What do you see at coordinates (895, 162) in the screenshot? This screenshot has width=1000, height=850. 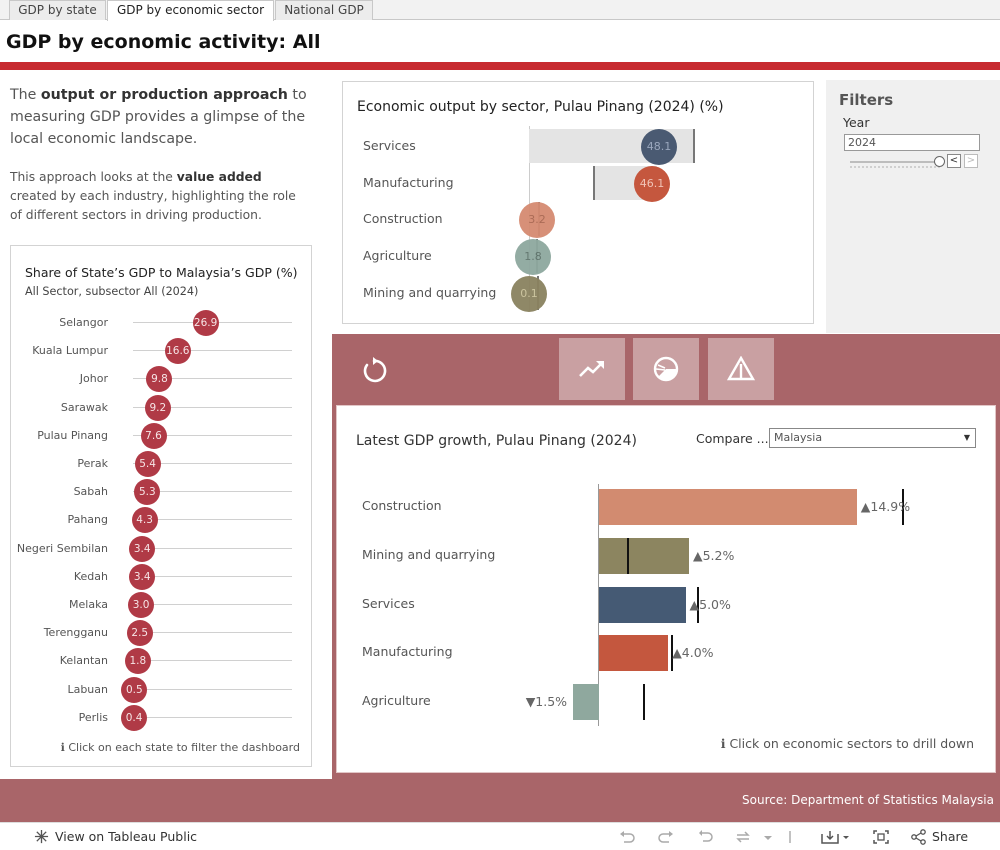 I see `year-slider-track` at bounding box center [895, 162].